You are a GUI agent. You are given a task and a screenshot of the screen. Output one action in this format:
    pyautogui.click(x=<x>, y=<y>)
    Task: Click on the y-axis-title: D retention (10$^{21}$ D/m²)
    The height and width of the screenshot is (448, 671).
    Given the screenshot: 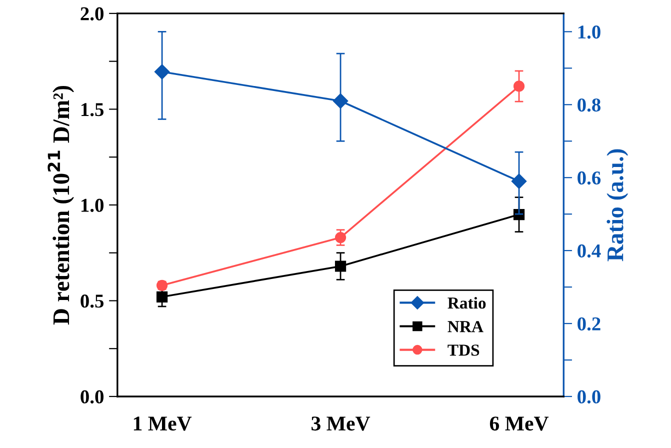 What is the action you would take?
    pyautogui.click(x=61, y=205)
    